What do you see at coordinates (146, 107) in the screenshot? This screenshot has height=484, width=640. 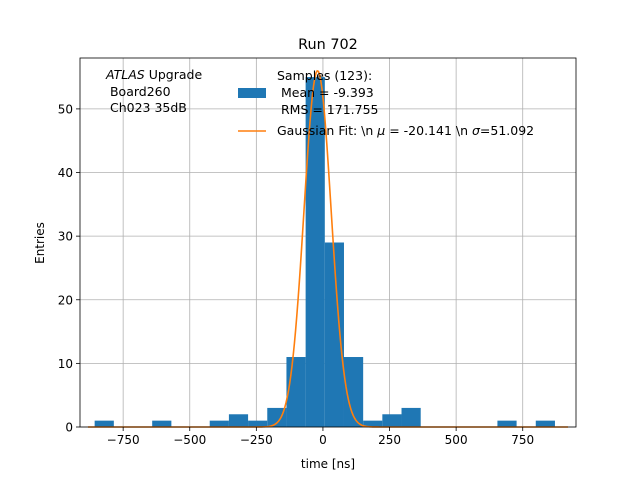 I see `atlas-line-3: Ch023 35dB` at bounding box center [146, 107].